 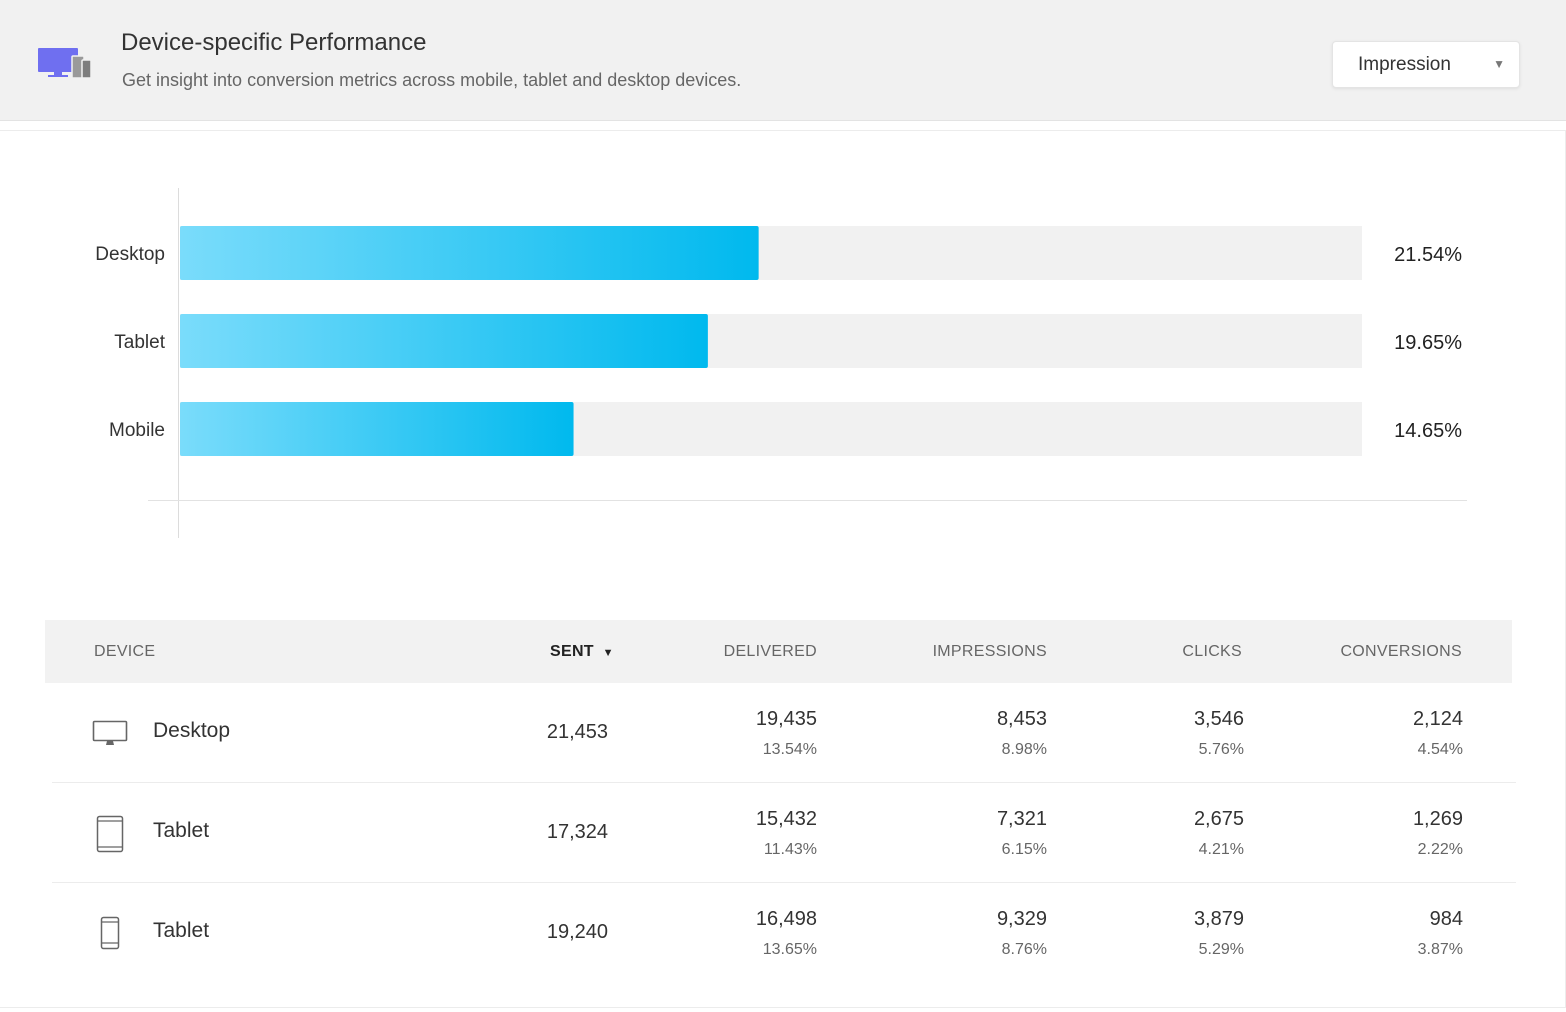 I want to click on column-delivered: DELIVERED, so click(x=770, y=651).